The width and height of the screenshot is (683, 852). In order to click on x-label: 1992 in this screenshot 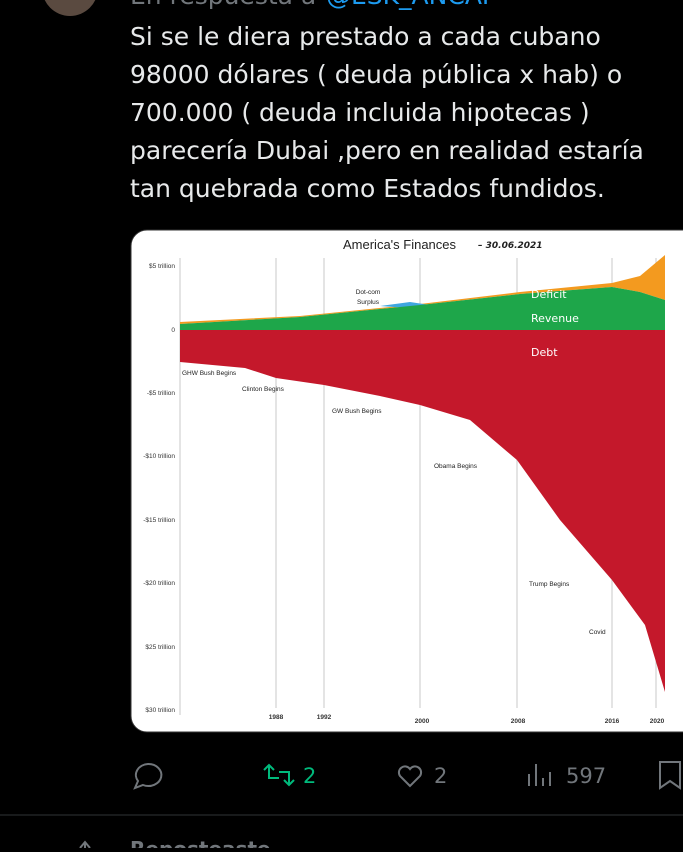, I will do `click(324, 717)`.